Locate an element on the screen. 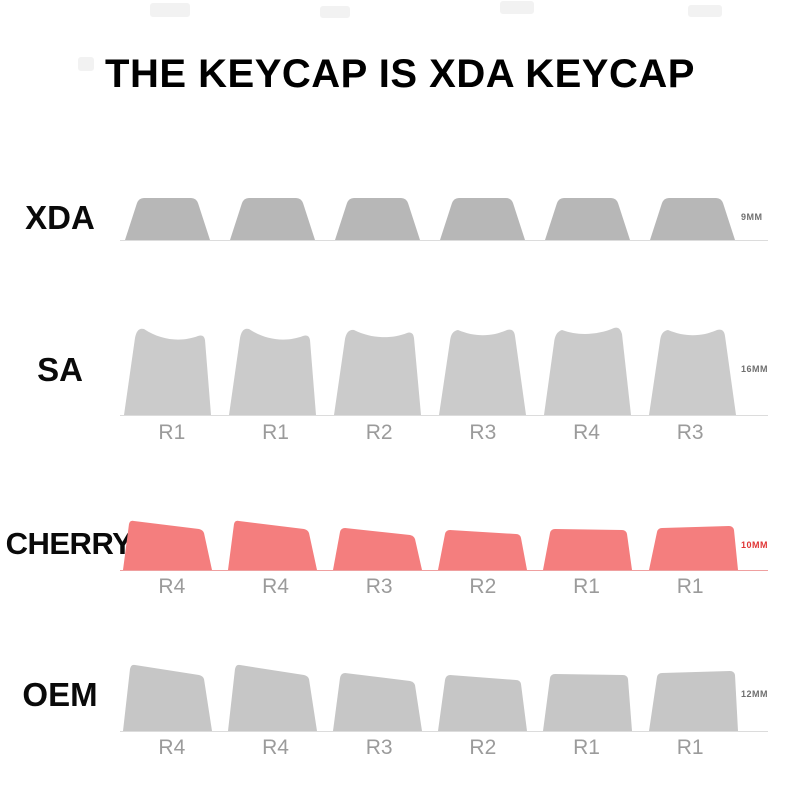 This screenshot has height=800, width=800. oem-key-label: R2 is located at coordinates (483, 747).